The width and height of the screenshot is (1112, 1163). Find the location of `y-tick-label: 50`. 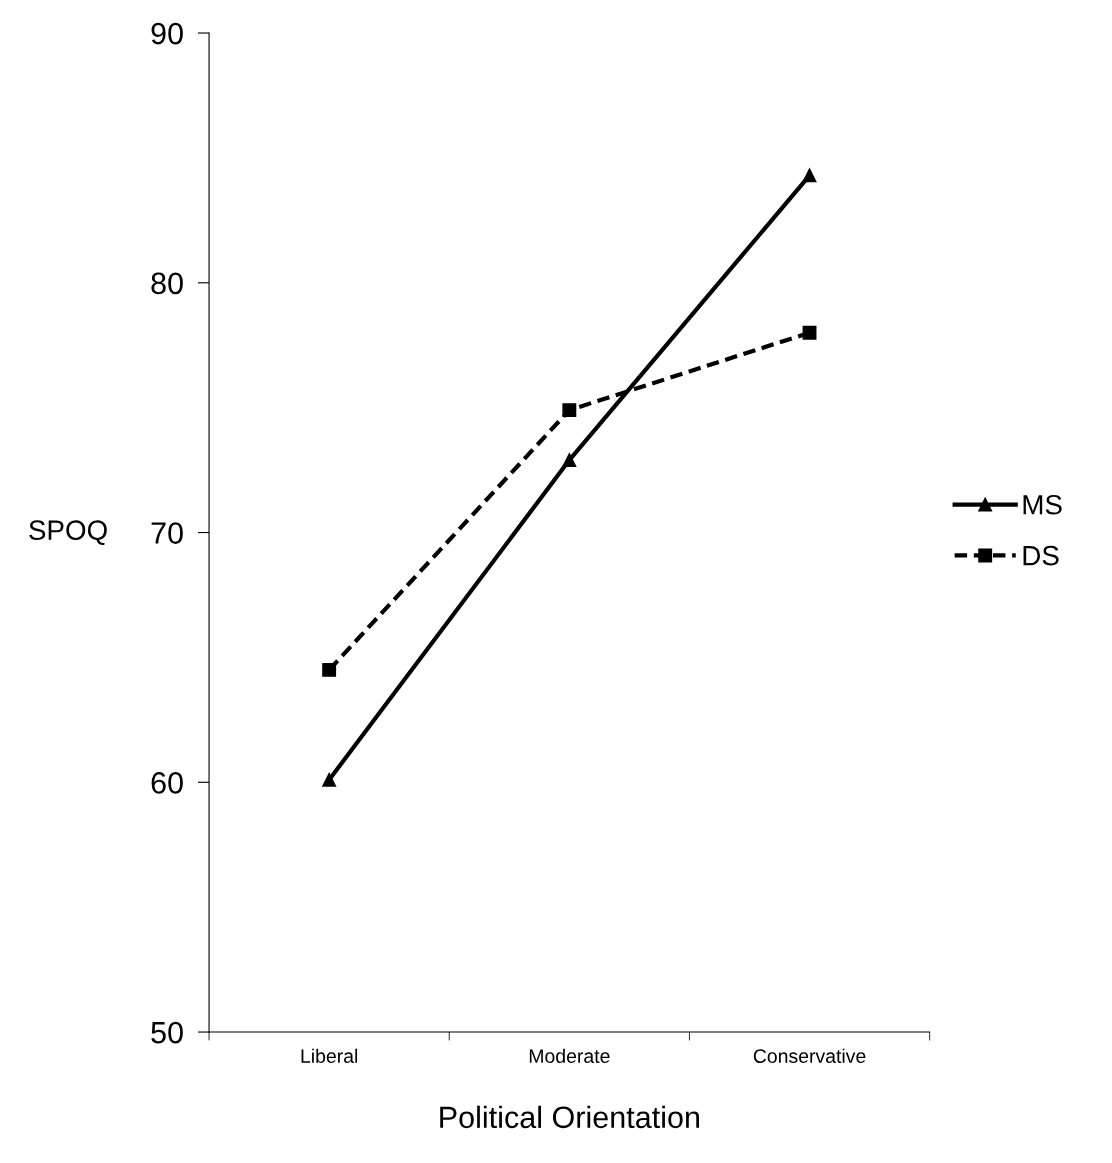

y-tick-label: 50 is located at coordinates (167, 1032).